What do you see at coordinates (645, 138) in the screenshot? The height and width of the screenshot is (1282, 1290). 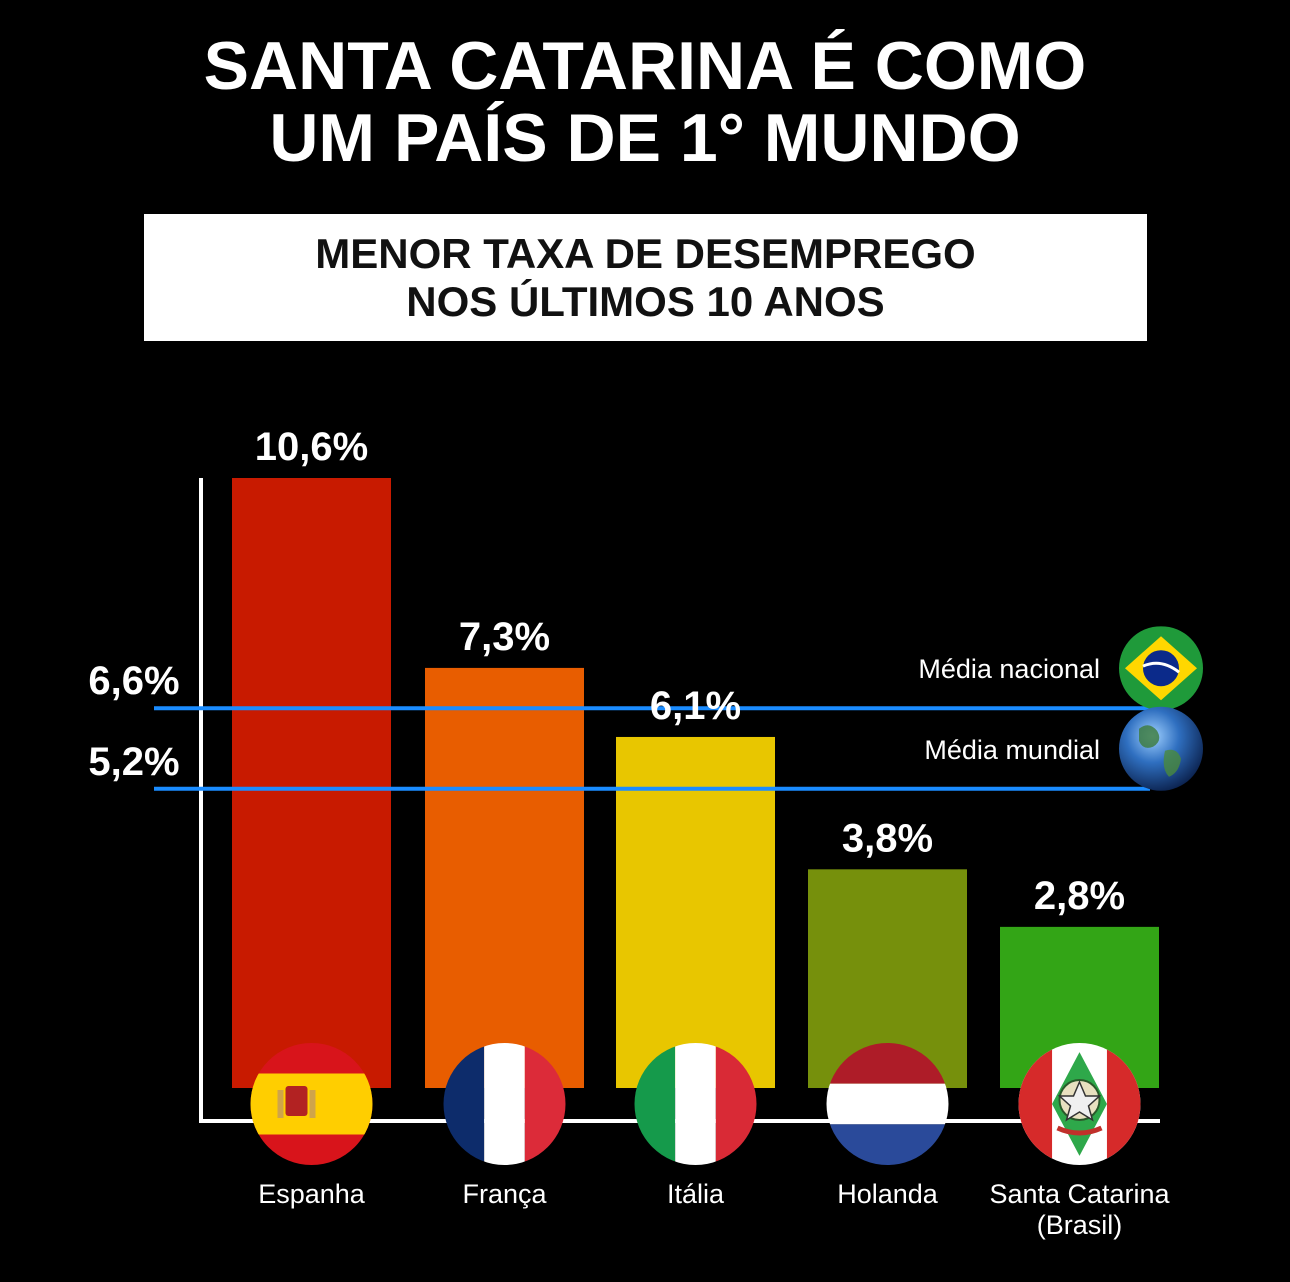 I see `chart-title-line-2: UM PAÍS DE 1° MUNDO` at bounding box center [645, 138].